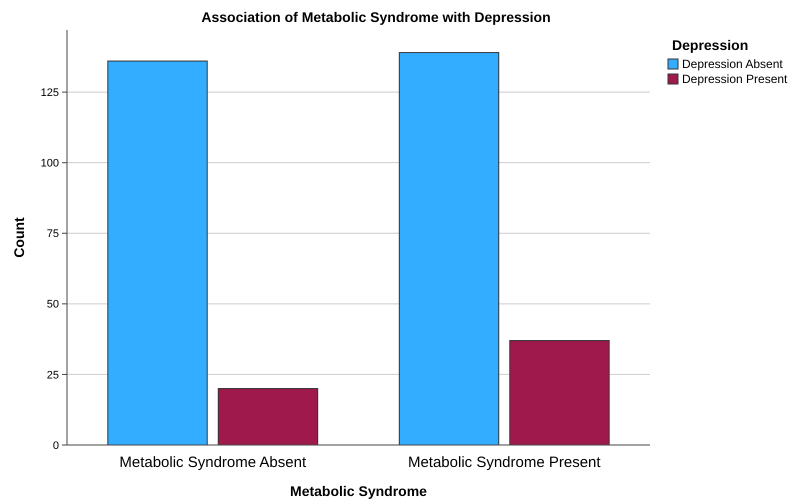 This screenshot has height=504, width=792. I want to click on chart-title: Association of Metabolic Syndrome with Depression, so click(376, 17).